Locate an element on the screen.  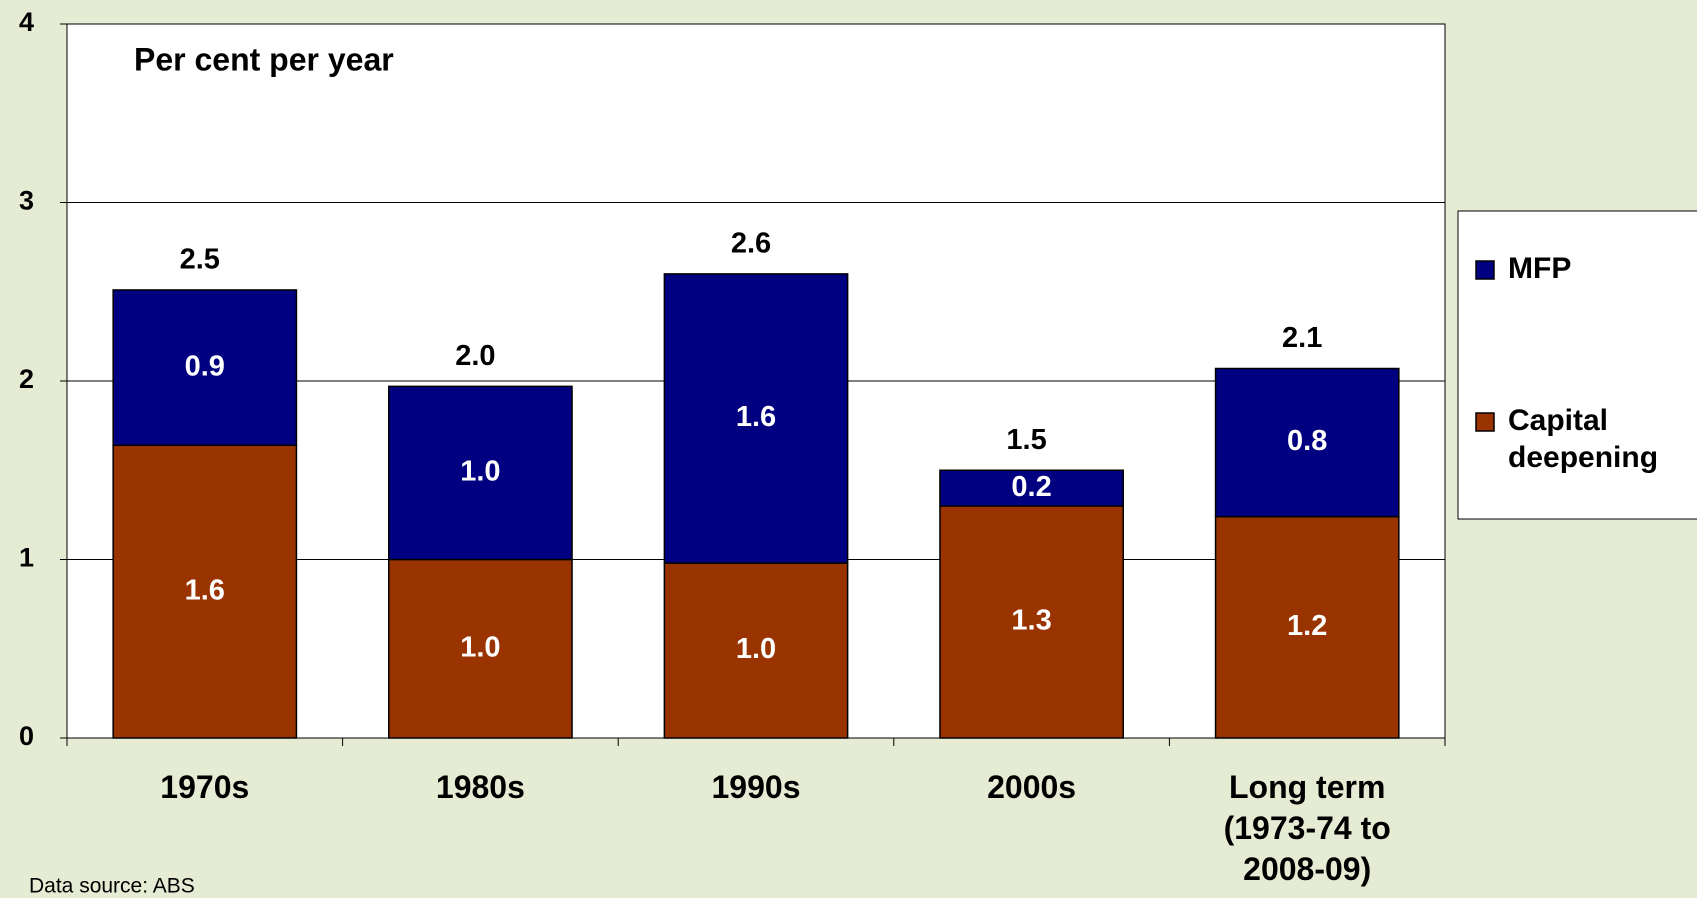
total-label: 2.6 is located at coordinates (751, 244).